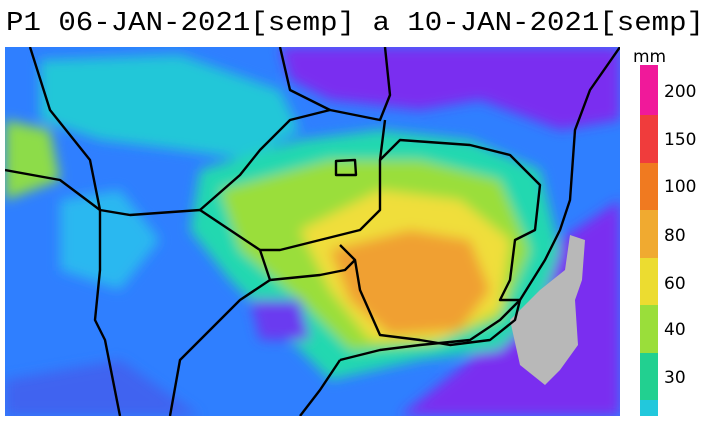  Describe the element at coordinates (675, 330) in the screenshot. I see `colorbar-label: 40` at that location.